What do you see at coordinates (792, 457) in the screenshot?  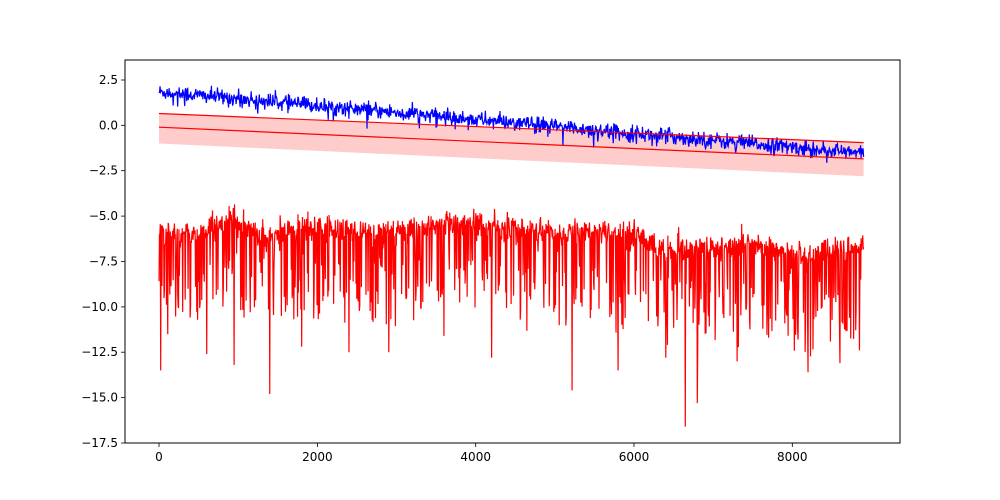 I see `x-tick-label: 8000` at bounding box center [792, 457].